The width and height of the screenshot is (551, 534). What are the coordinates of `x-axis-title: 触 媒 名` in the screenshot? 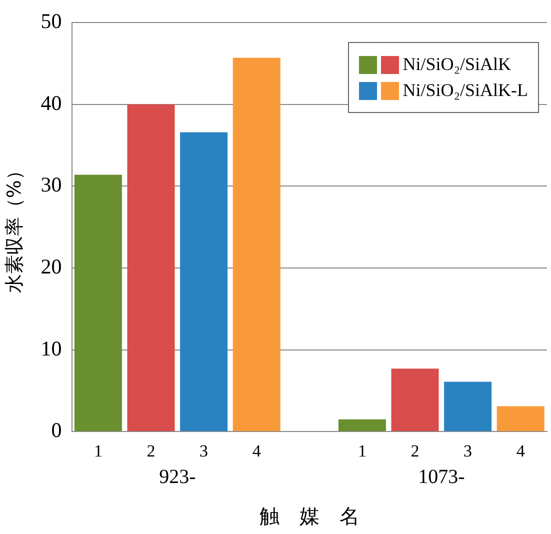 It's located at (309, 516).